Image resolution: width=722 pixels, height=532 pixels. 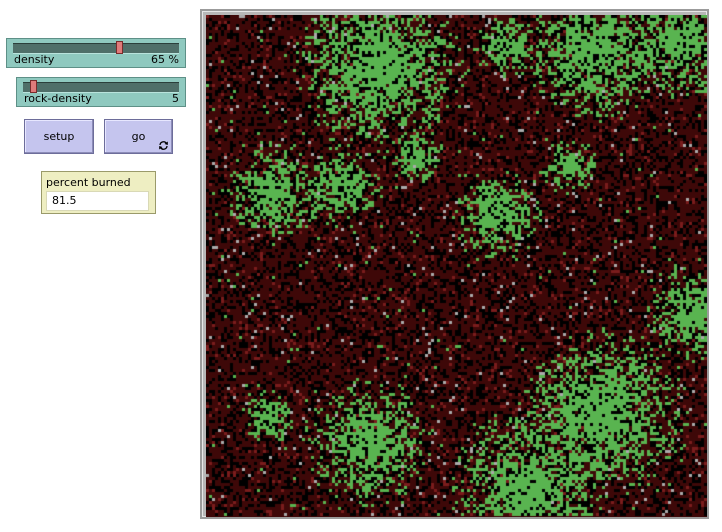 I want to click on density-slider-track, so click(x=96, y=48).